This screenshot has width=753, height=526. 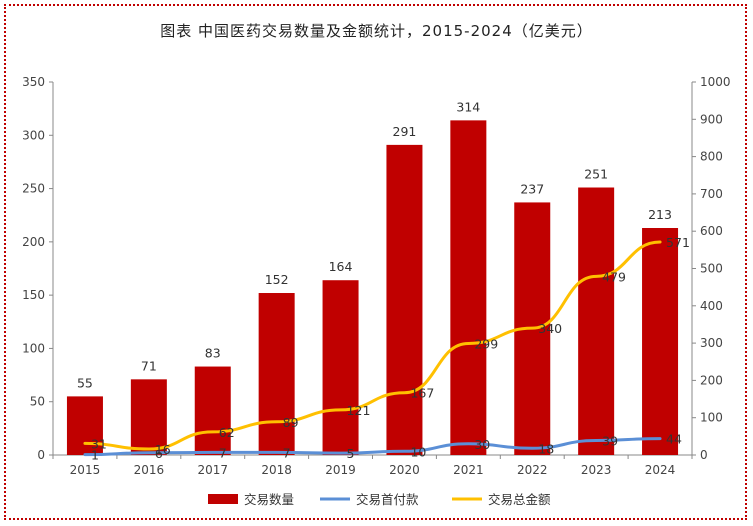 What do you see at coordinates (341, 266) in the screenshot?
I see `bar-label: 164` at bounding box center [341, 266].